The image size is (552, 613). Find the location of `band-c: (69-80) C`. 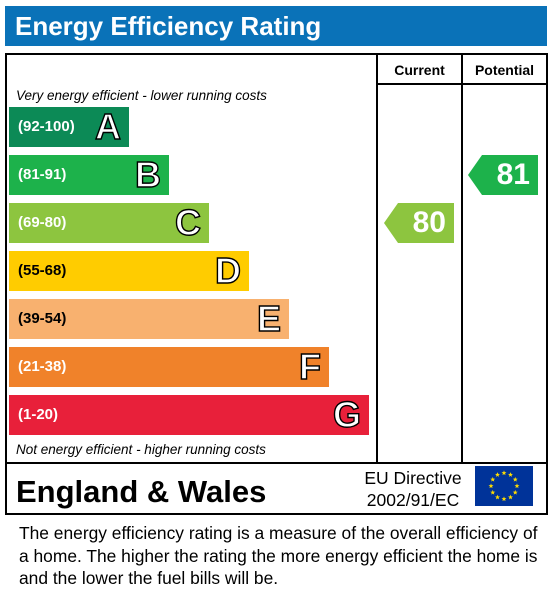

band-c: (69-80) C is located at coordinates (109, 222).